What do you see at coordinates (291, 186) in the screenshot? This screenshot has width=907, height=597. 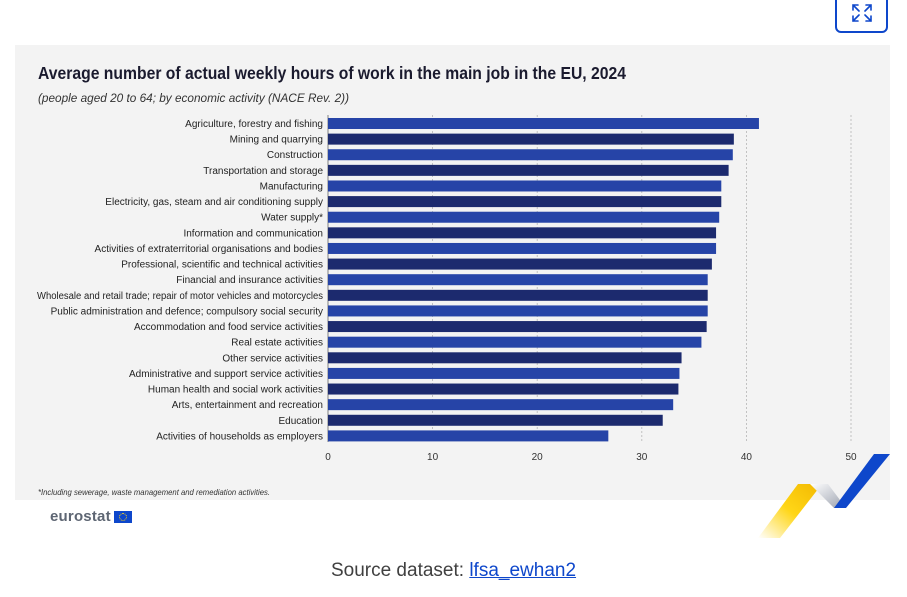 I see `category-label: Manufacturing` at bounding box center [291, 186].